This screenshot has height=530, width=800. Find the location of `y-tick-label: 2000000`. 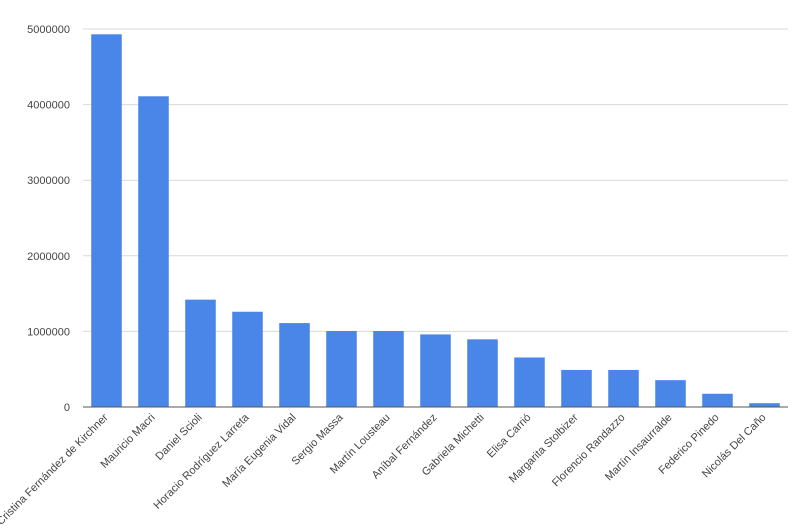

y-tick-label: 2000000 is located at coordinates (48, 257).